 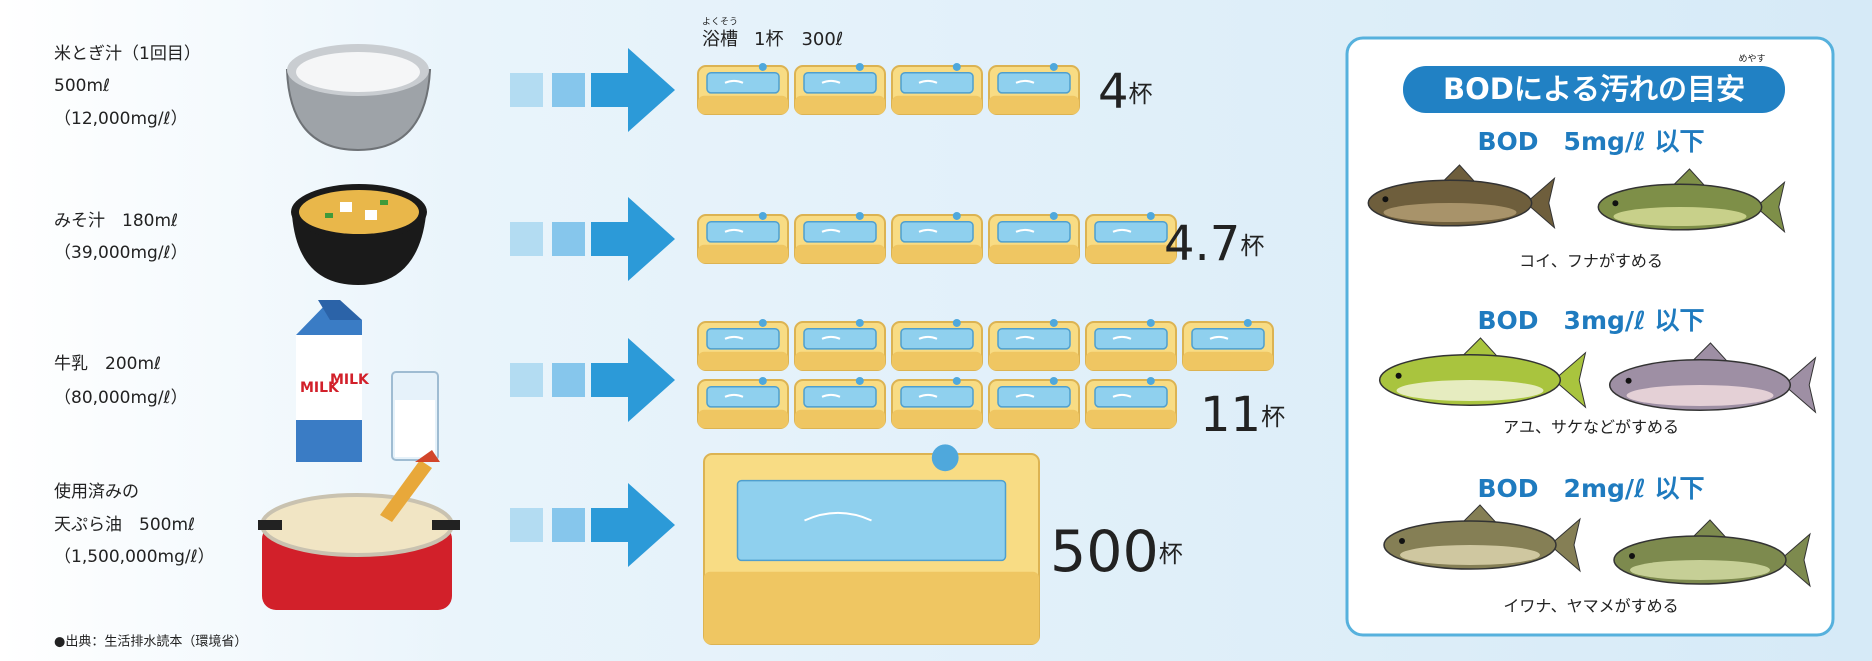 I want to click on count-value: 4, so click(x=1113, y=92).